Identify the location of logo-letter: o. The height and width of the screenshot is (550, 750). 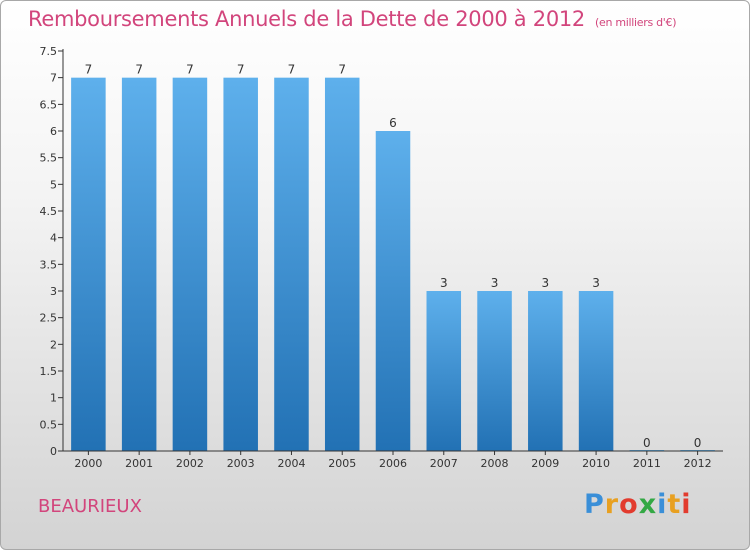
(629, 504).